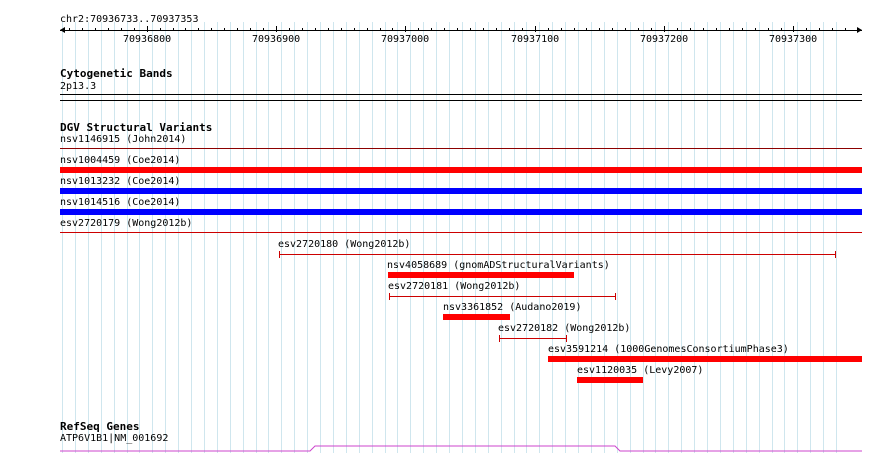  What do you see at coordinates (405, 39) in the screenshot?
I see `ruler-tick-label: 70937000` at bounding box center [405, 39].